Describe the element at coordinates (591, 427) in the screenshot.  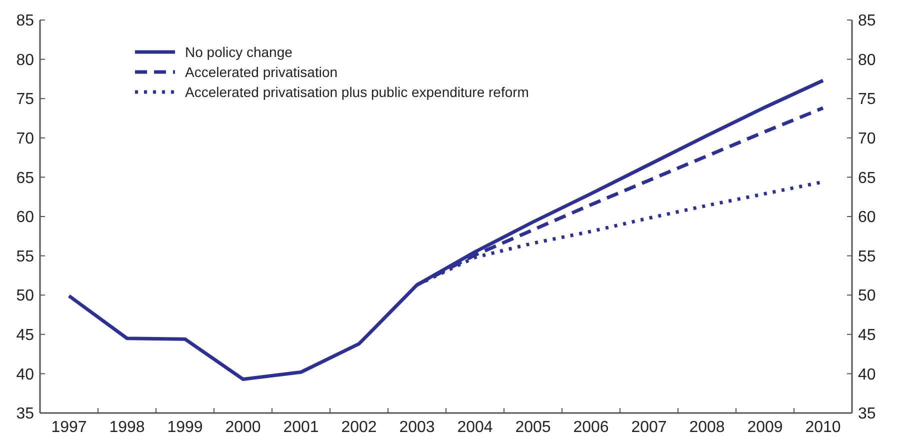
I see `x-tick-label: 2006` at that location.